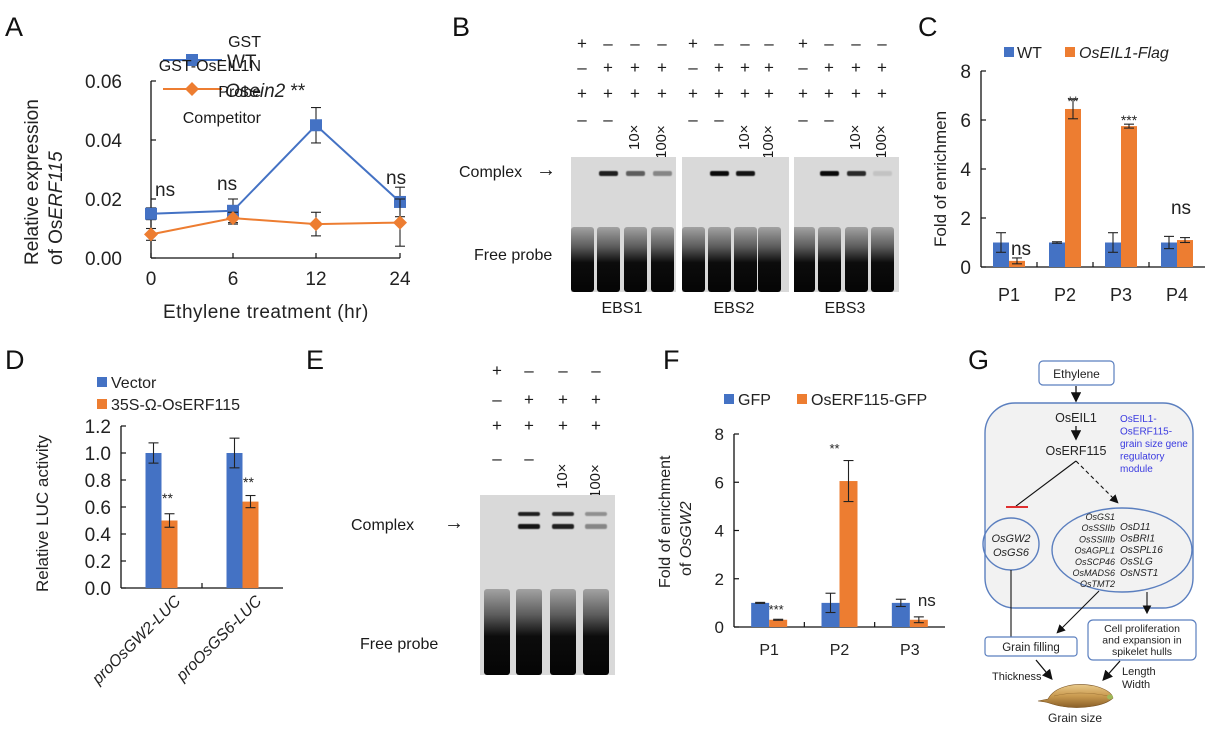 Image resolution: width=1215 pixels, height=738 pixels. What do you see at coordinates (167, 498) in the screenshot?
I see `significance-label: **` at bounding box center [167, 498].